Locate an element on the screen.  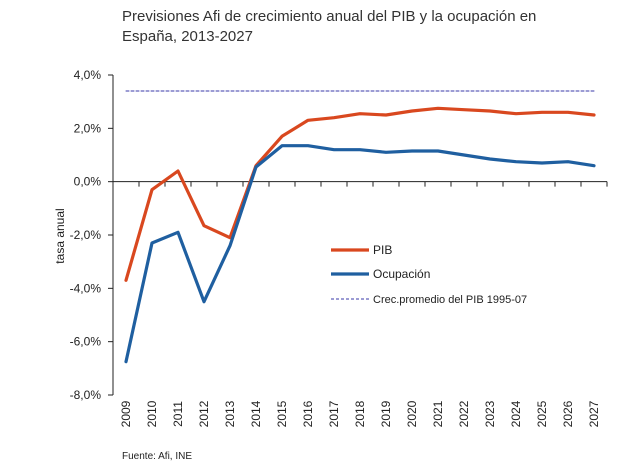
x-tick-label: 2017 is located at coordinates (334, 413).